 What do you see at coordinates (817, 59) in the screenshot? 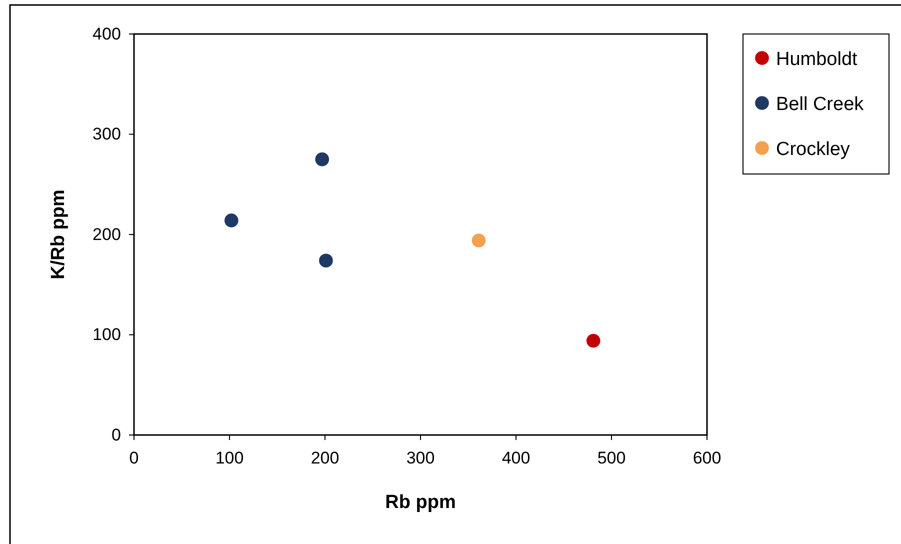
I see `legend-label: Humboldt` at bounding box center [817, 59].